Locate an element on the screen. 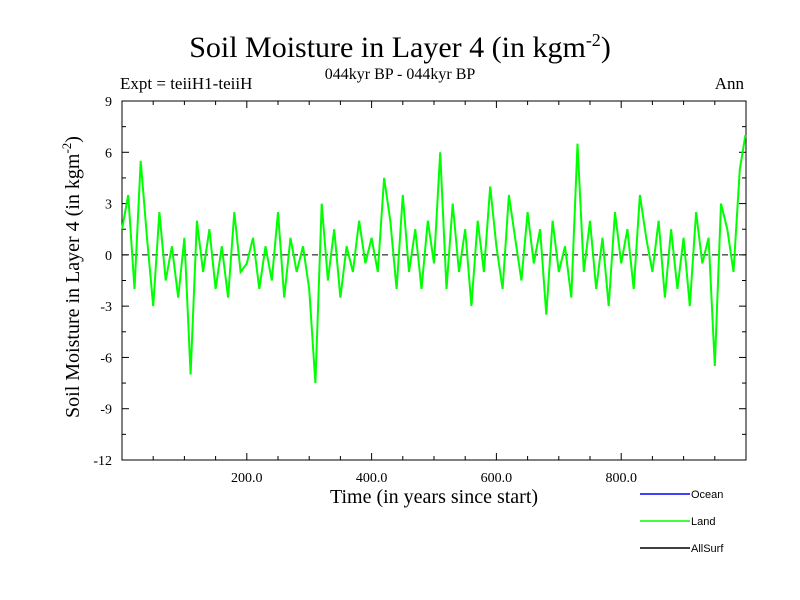  x-tick-label: 800.0 is located at coordinates (621, 478).